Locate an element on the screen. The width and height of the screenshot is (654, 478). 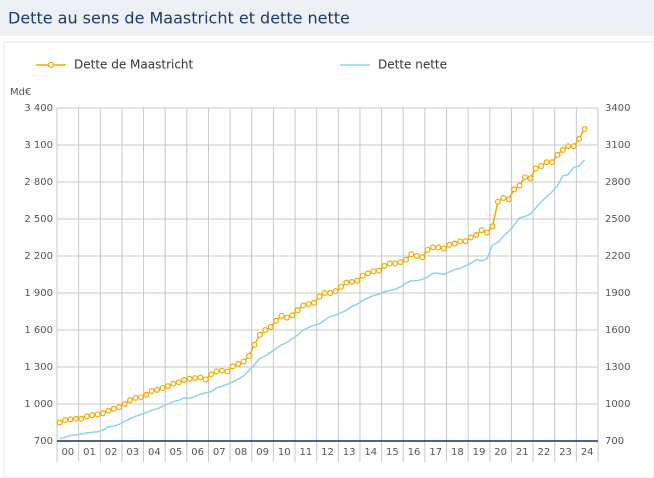
y2-tick-label: 700 is located at coordinates (614, 441).